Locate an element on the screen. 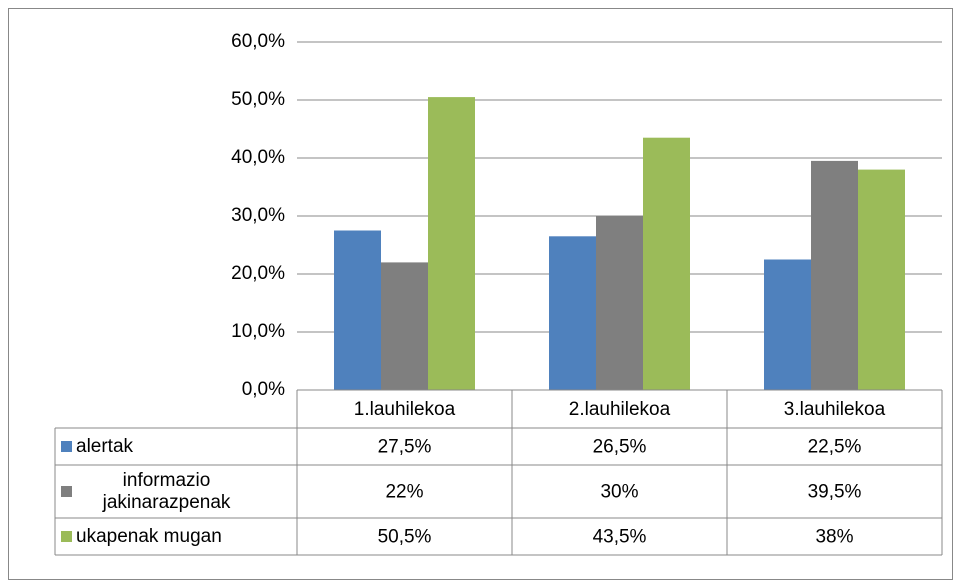 The height and width of the screenshot is (586, 961). legend-cell: ukapenak mugan is located at coordinates (176, 536).